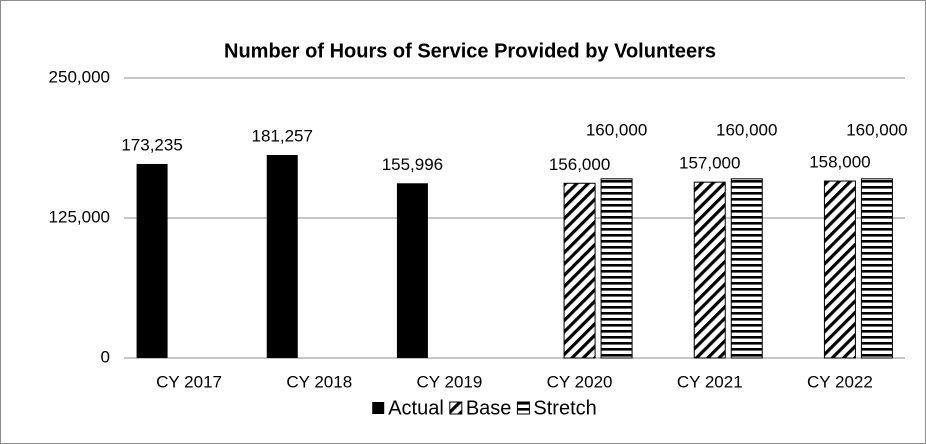  I want to click on data-label: 181,257, so click(282, 135).